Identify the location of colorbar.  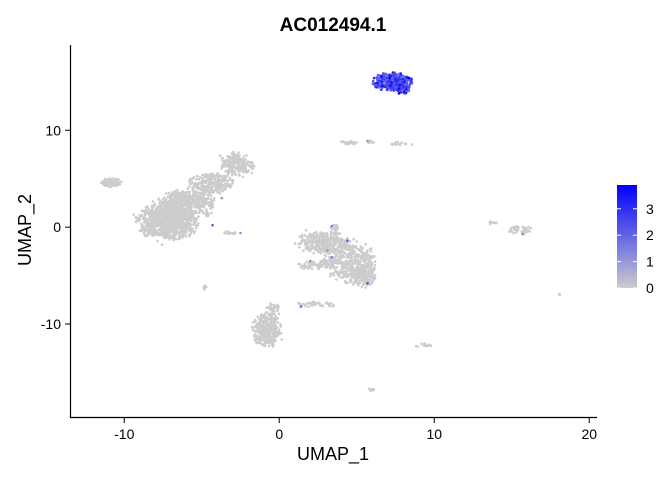
(627, 236).